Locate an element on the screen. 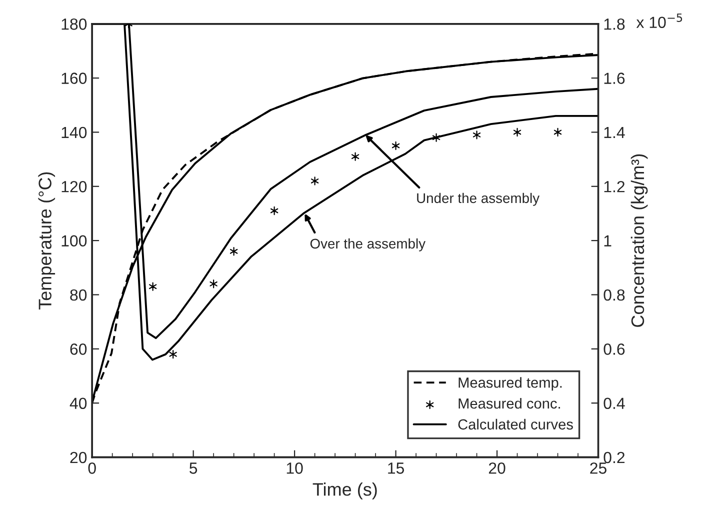 The height and width of the screenshot is (519, 703). legend-label: Calculated curves is located at coordinates (515, 424).